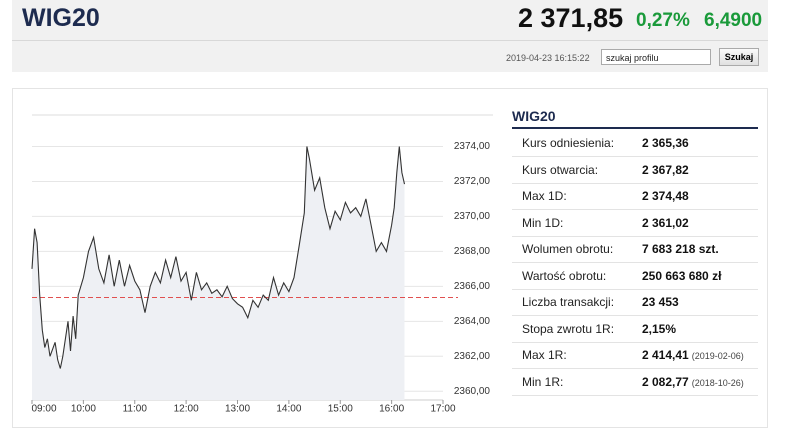  I want to click on x-tick-label: 14:00, so click(288, 409).